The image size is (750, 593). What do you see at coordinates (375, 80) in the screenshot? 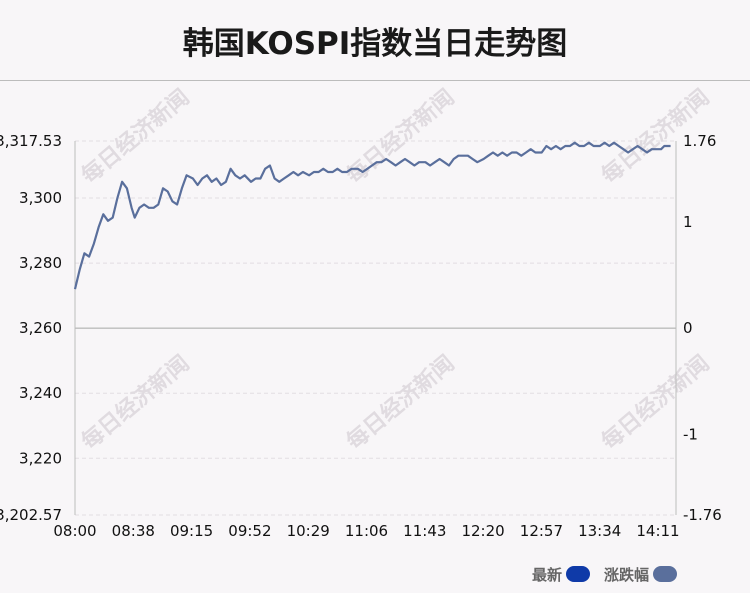
I see `title-divider` at bounding box center [375, 80].